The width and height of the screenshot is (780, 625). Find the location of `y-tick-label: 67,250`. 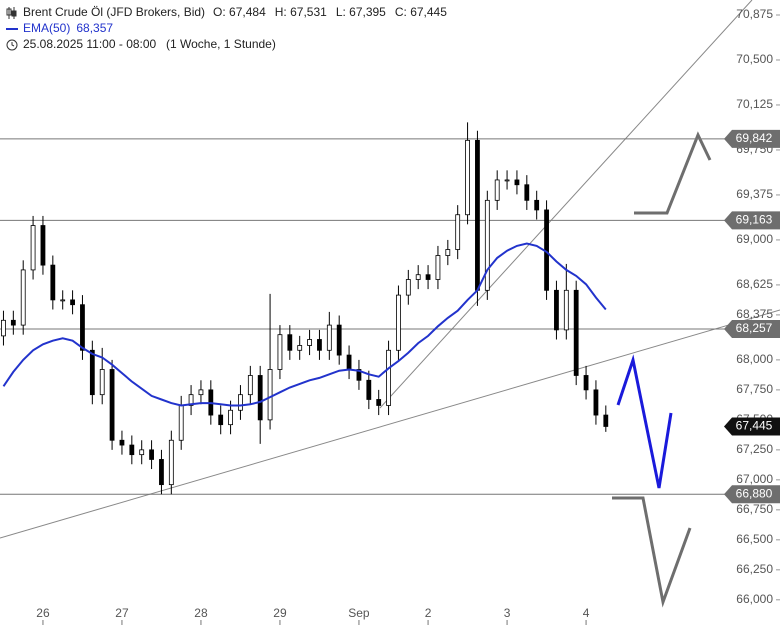

y-tick-label: 67,250 is located at coordinates (754, 449).